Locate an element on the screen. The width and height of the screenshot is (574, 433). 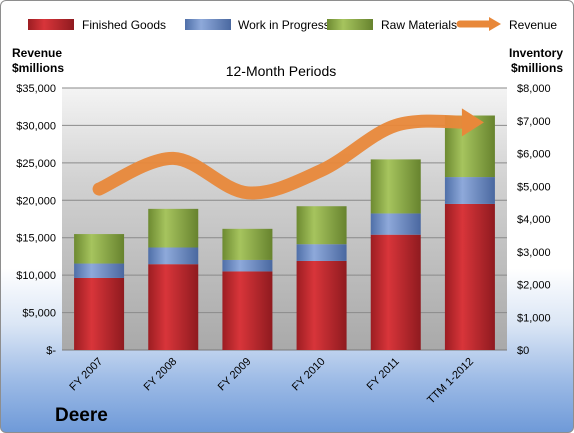
revenue-line is located at coordinates (288, 154).